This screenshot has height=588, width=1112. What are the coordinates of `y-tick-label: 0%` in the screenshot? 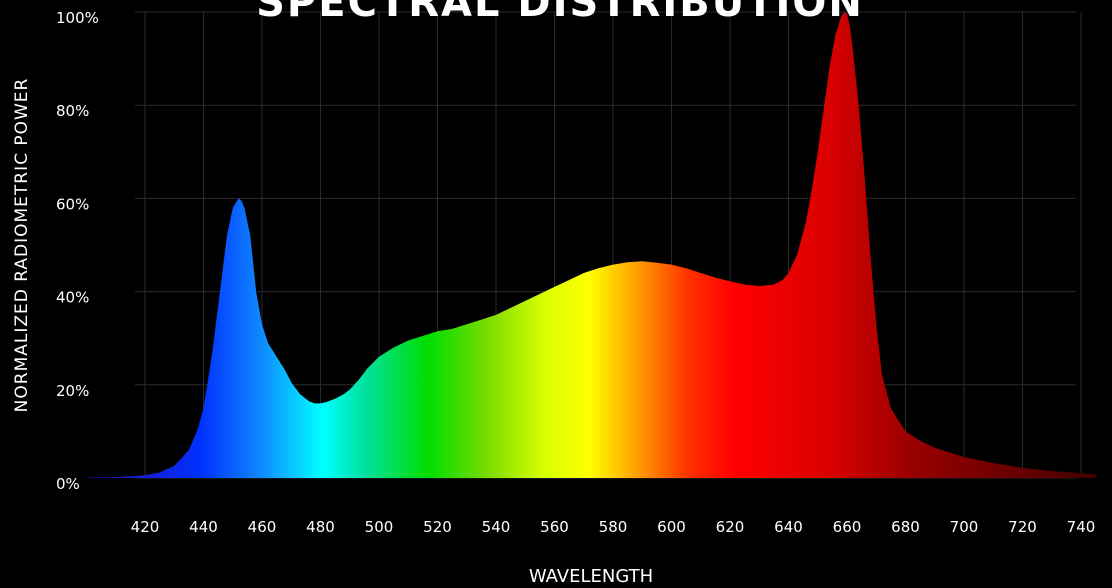 It's located at (68, 484).